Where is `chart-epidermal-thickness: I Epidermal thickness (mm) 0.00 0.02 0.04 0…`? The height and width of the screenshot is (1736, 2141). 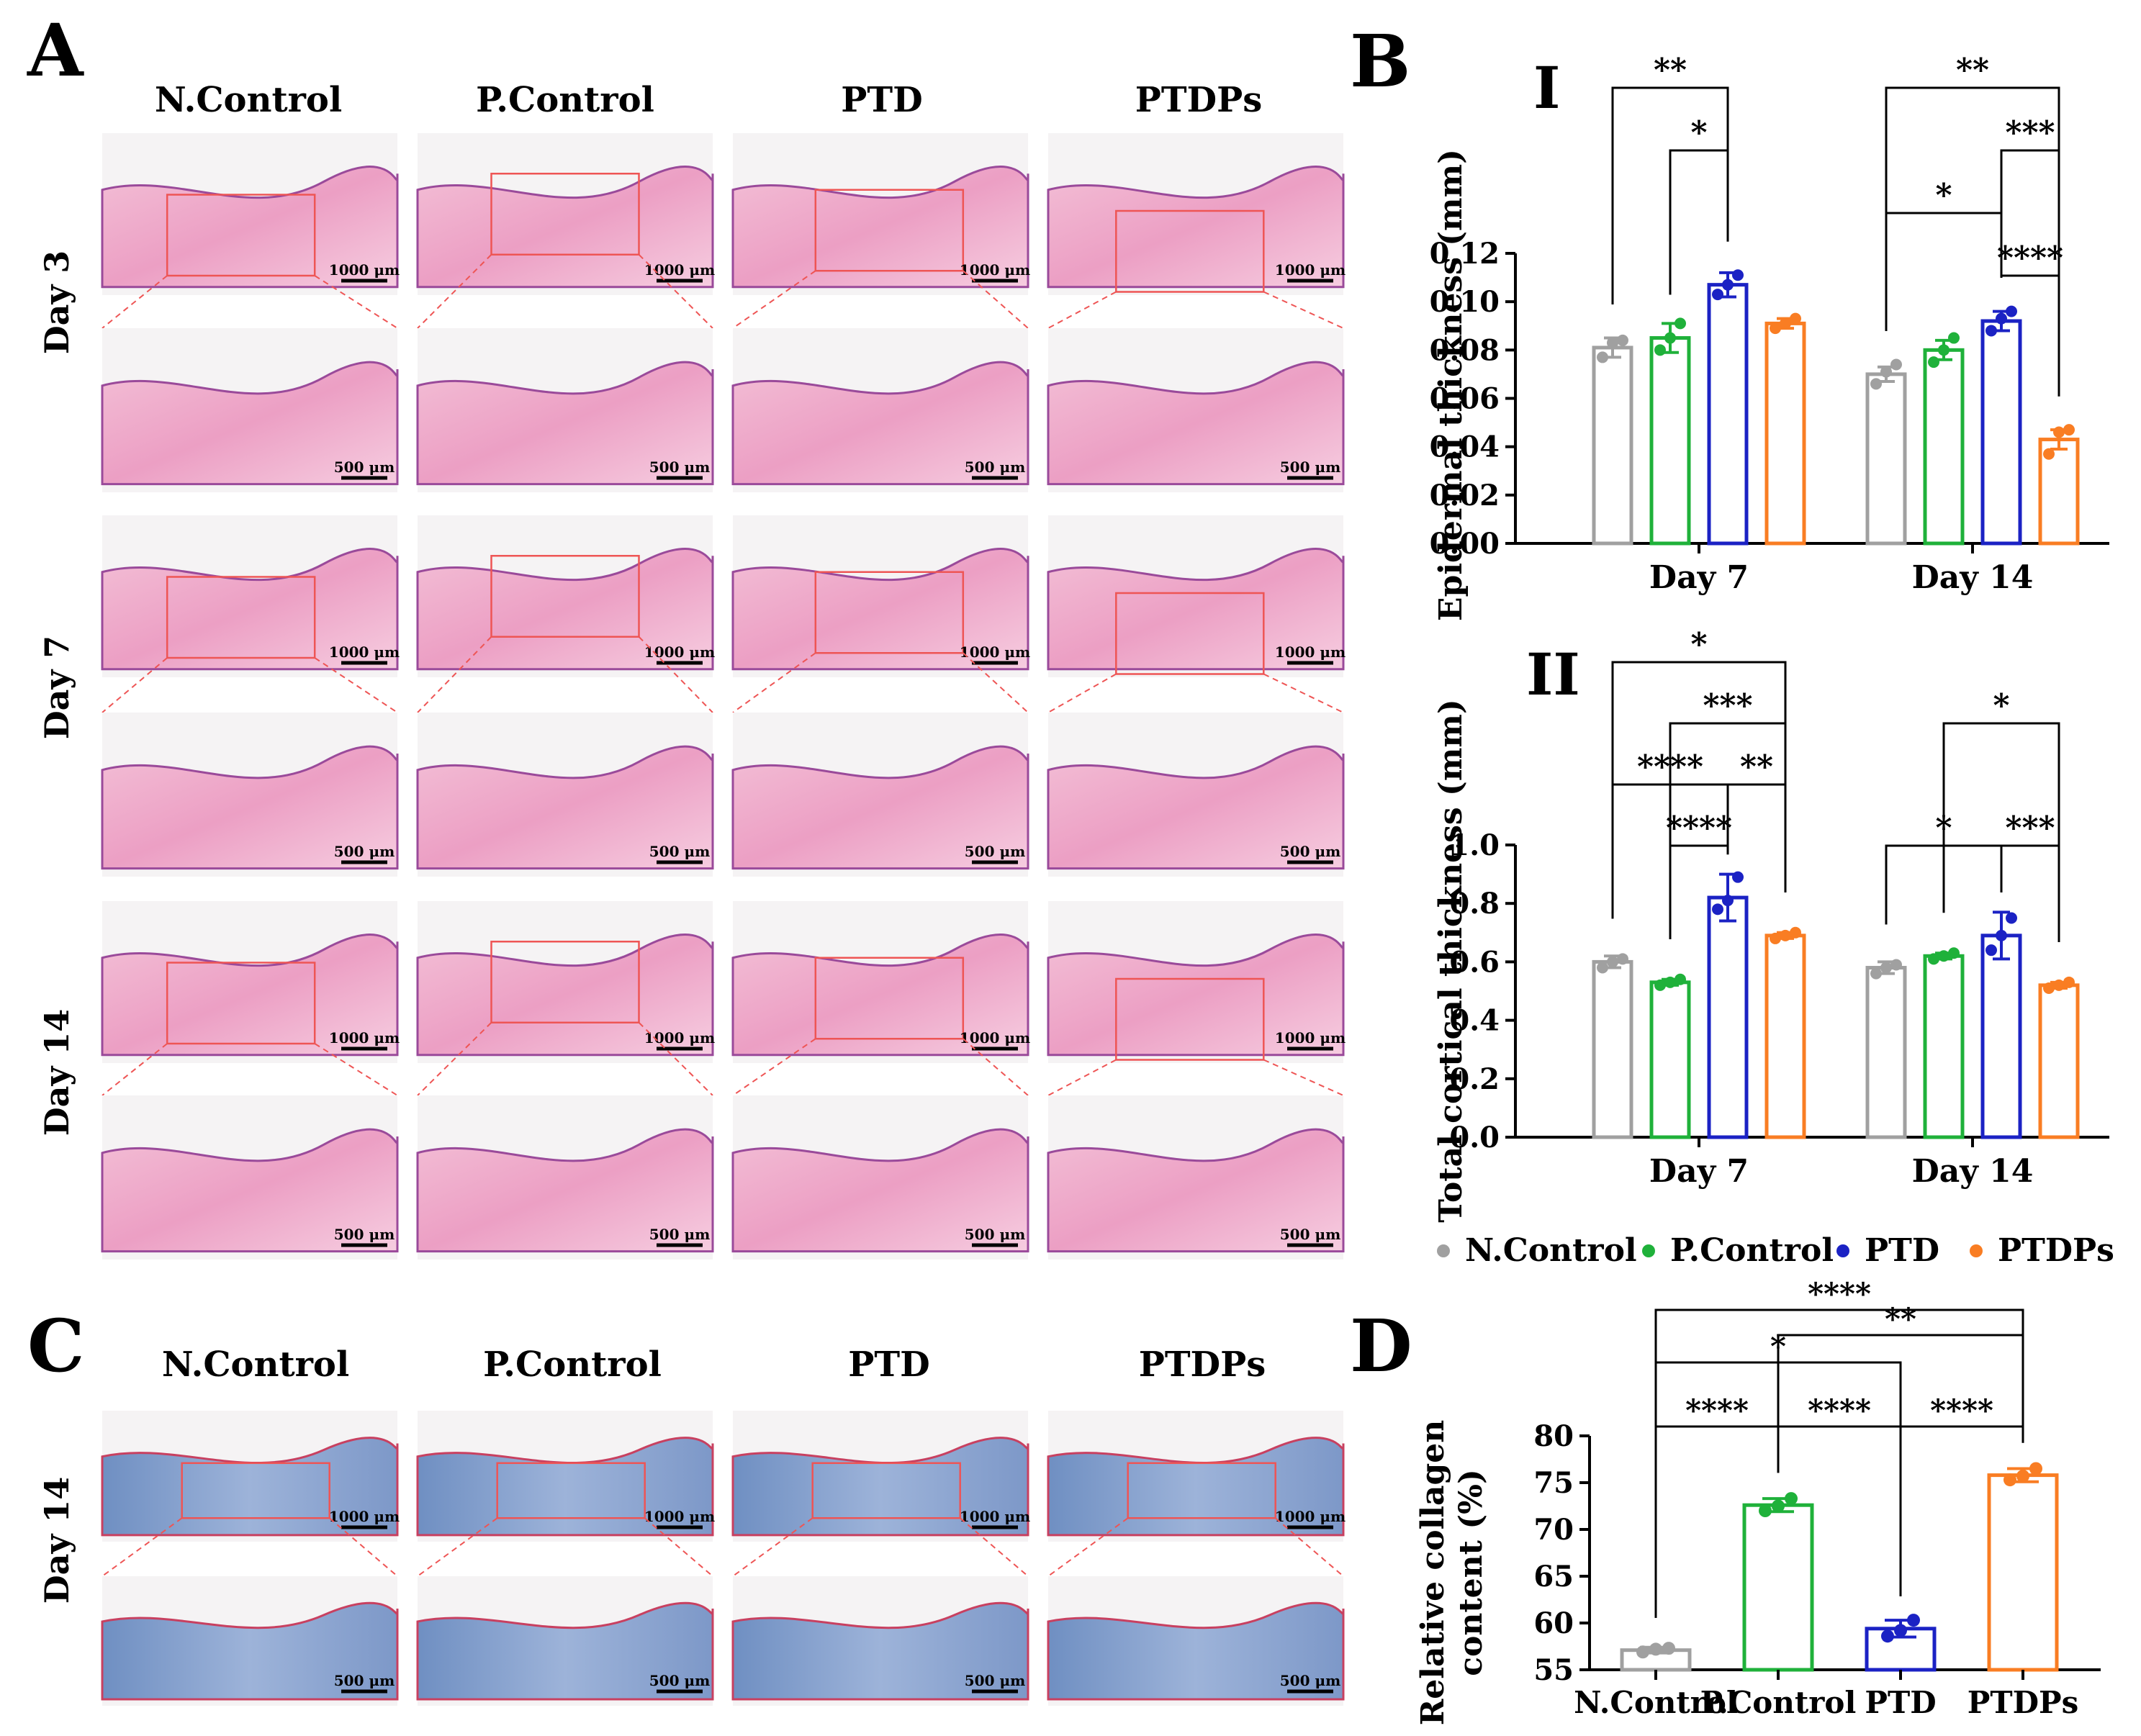
chart-epidermal-thickness: I Epidermal thickness (mm) 0.00 0.02 0.04 0… is located at coordinates (1769, 337).